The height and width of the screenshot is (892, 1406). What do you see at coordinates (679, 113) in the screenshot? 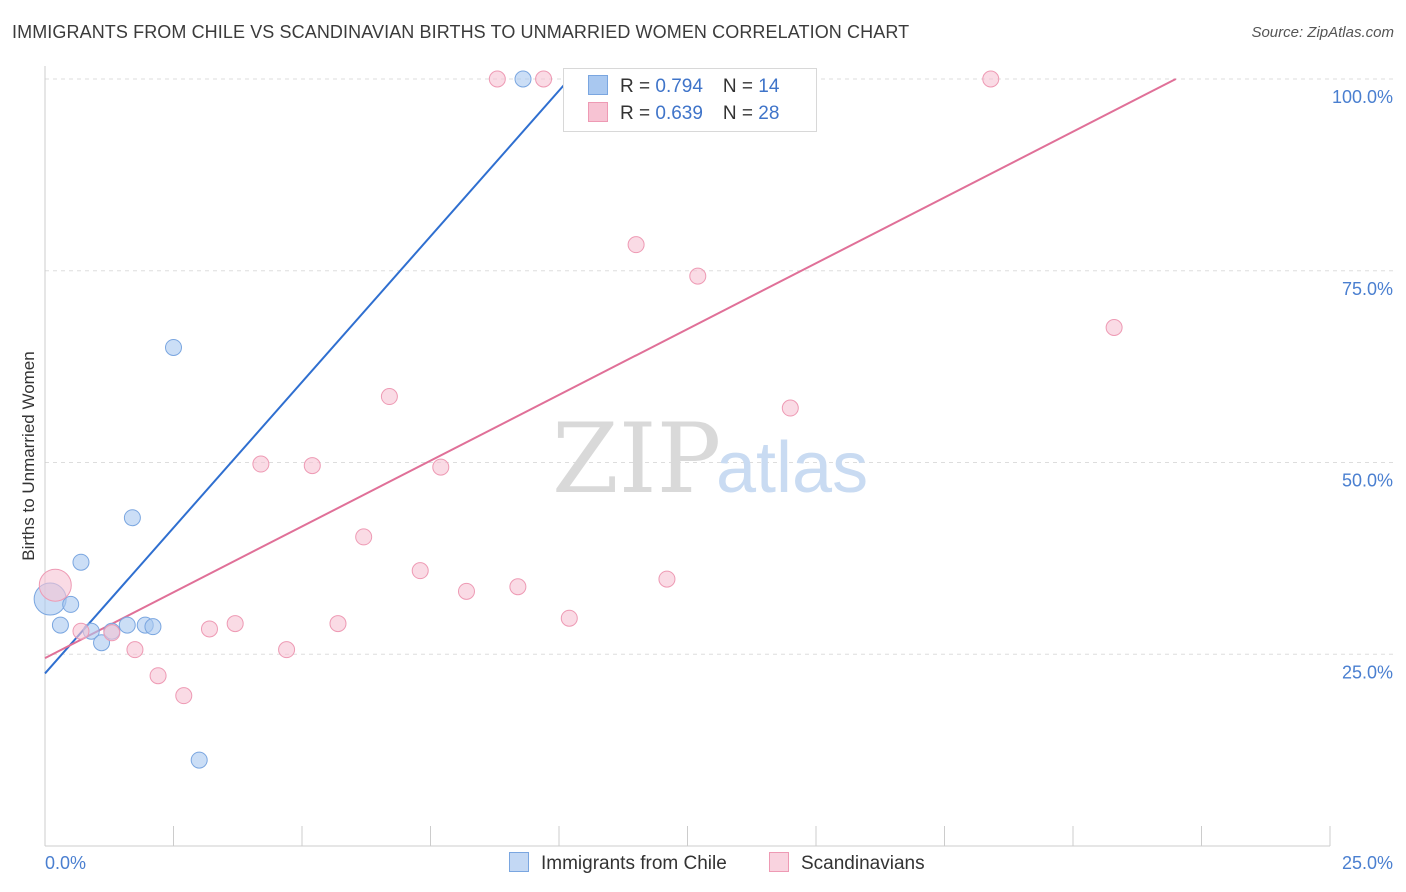
I see `legend-r-value: 0.639` at bounding box center [679, 113].